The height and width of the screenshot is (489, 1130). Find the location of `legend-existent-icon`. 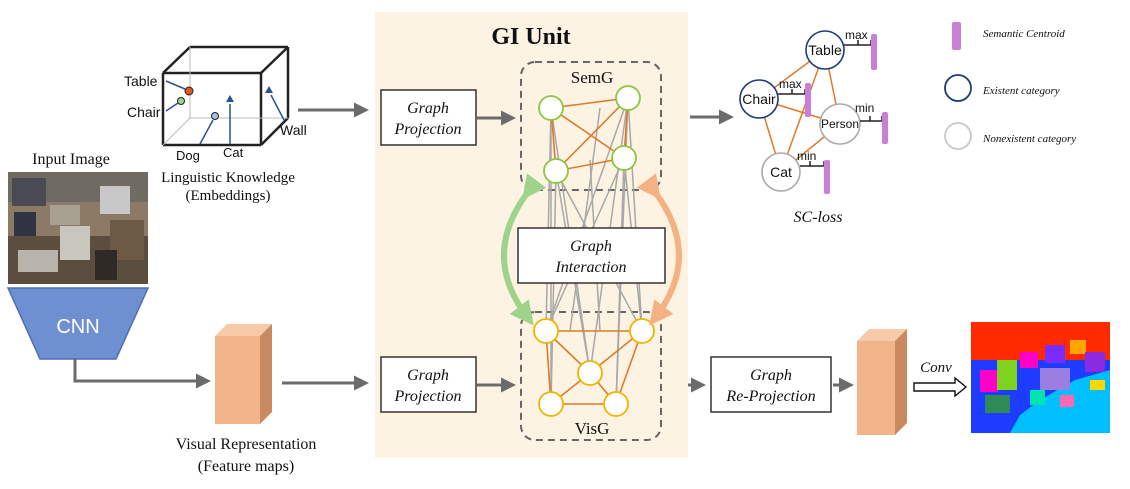

legend-existent-icon is located at coordinates (958, 88).